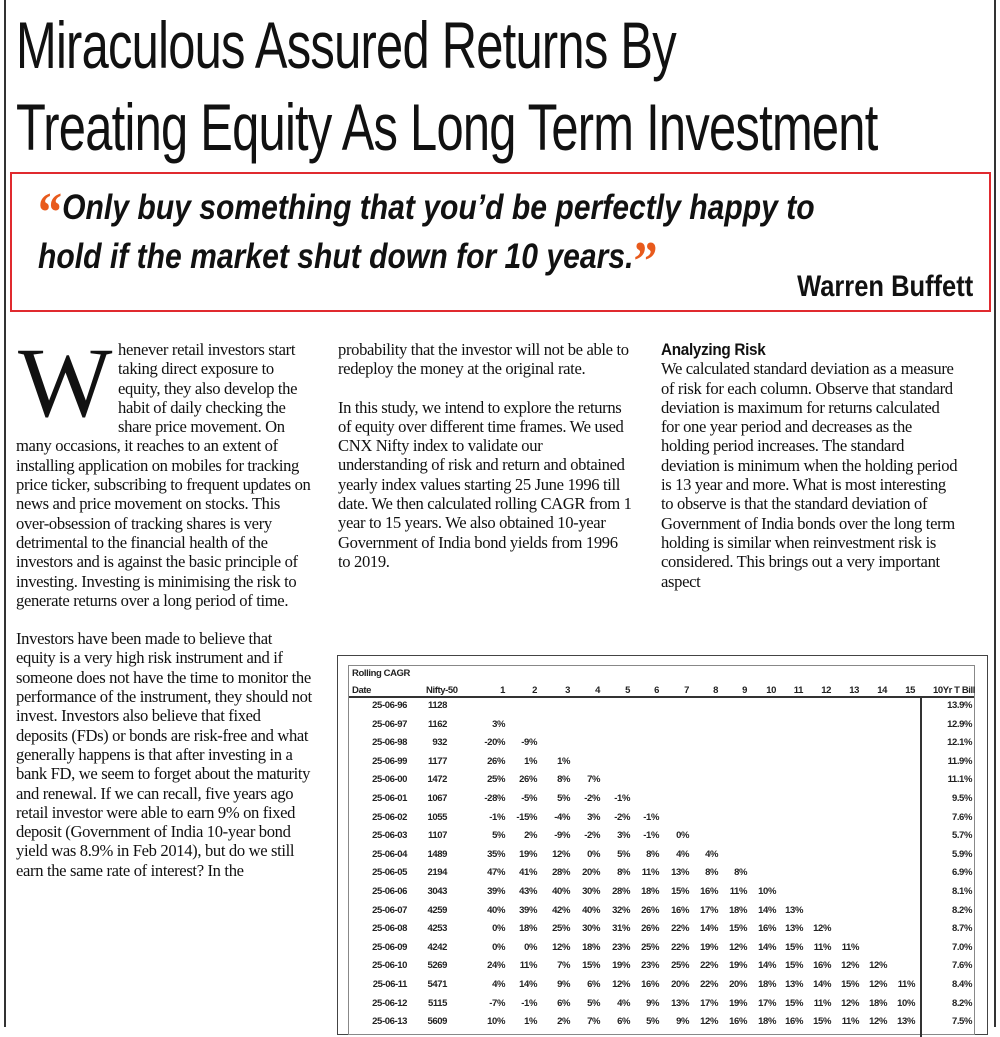 The height and width of the screenshot is (1037, 1000). What do you see at coordinates (502, 690) in the screenshot?
I see `table-header-2: 1` at bounding box center [502, 690].